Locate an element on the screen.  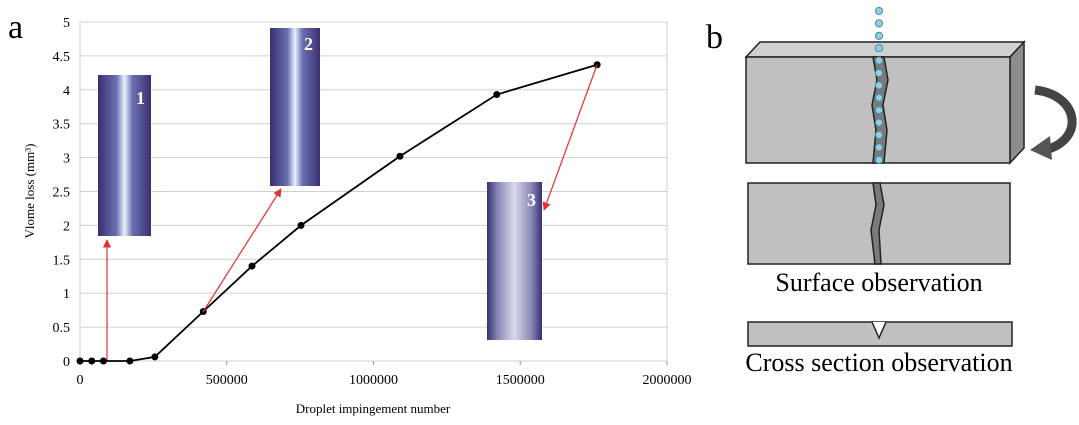
y-tick-label: 1 is located at coordinates (66, 294).